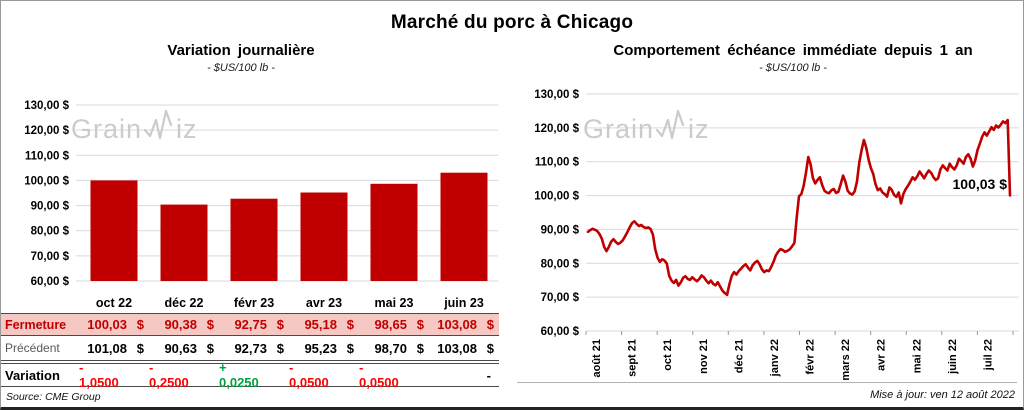 Image resolution: width=1024 pixels, height=410 pixels. I want to click on table-cell: 98,70 $, so click(399, 348).